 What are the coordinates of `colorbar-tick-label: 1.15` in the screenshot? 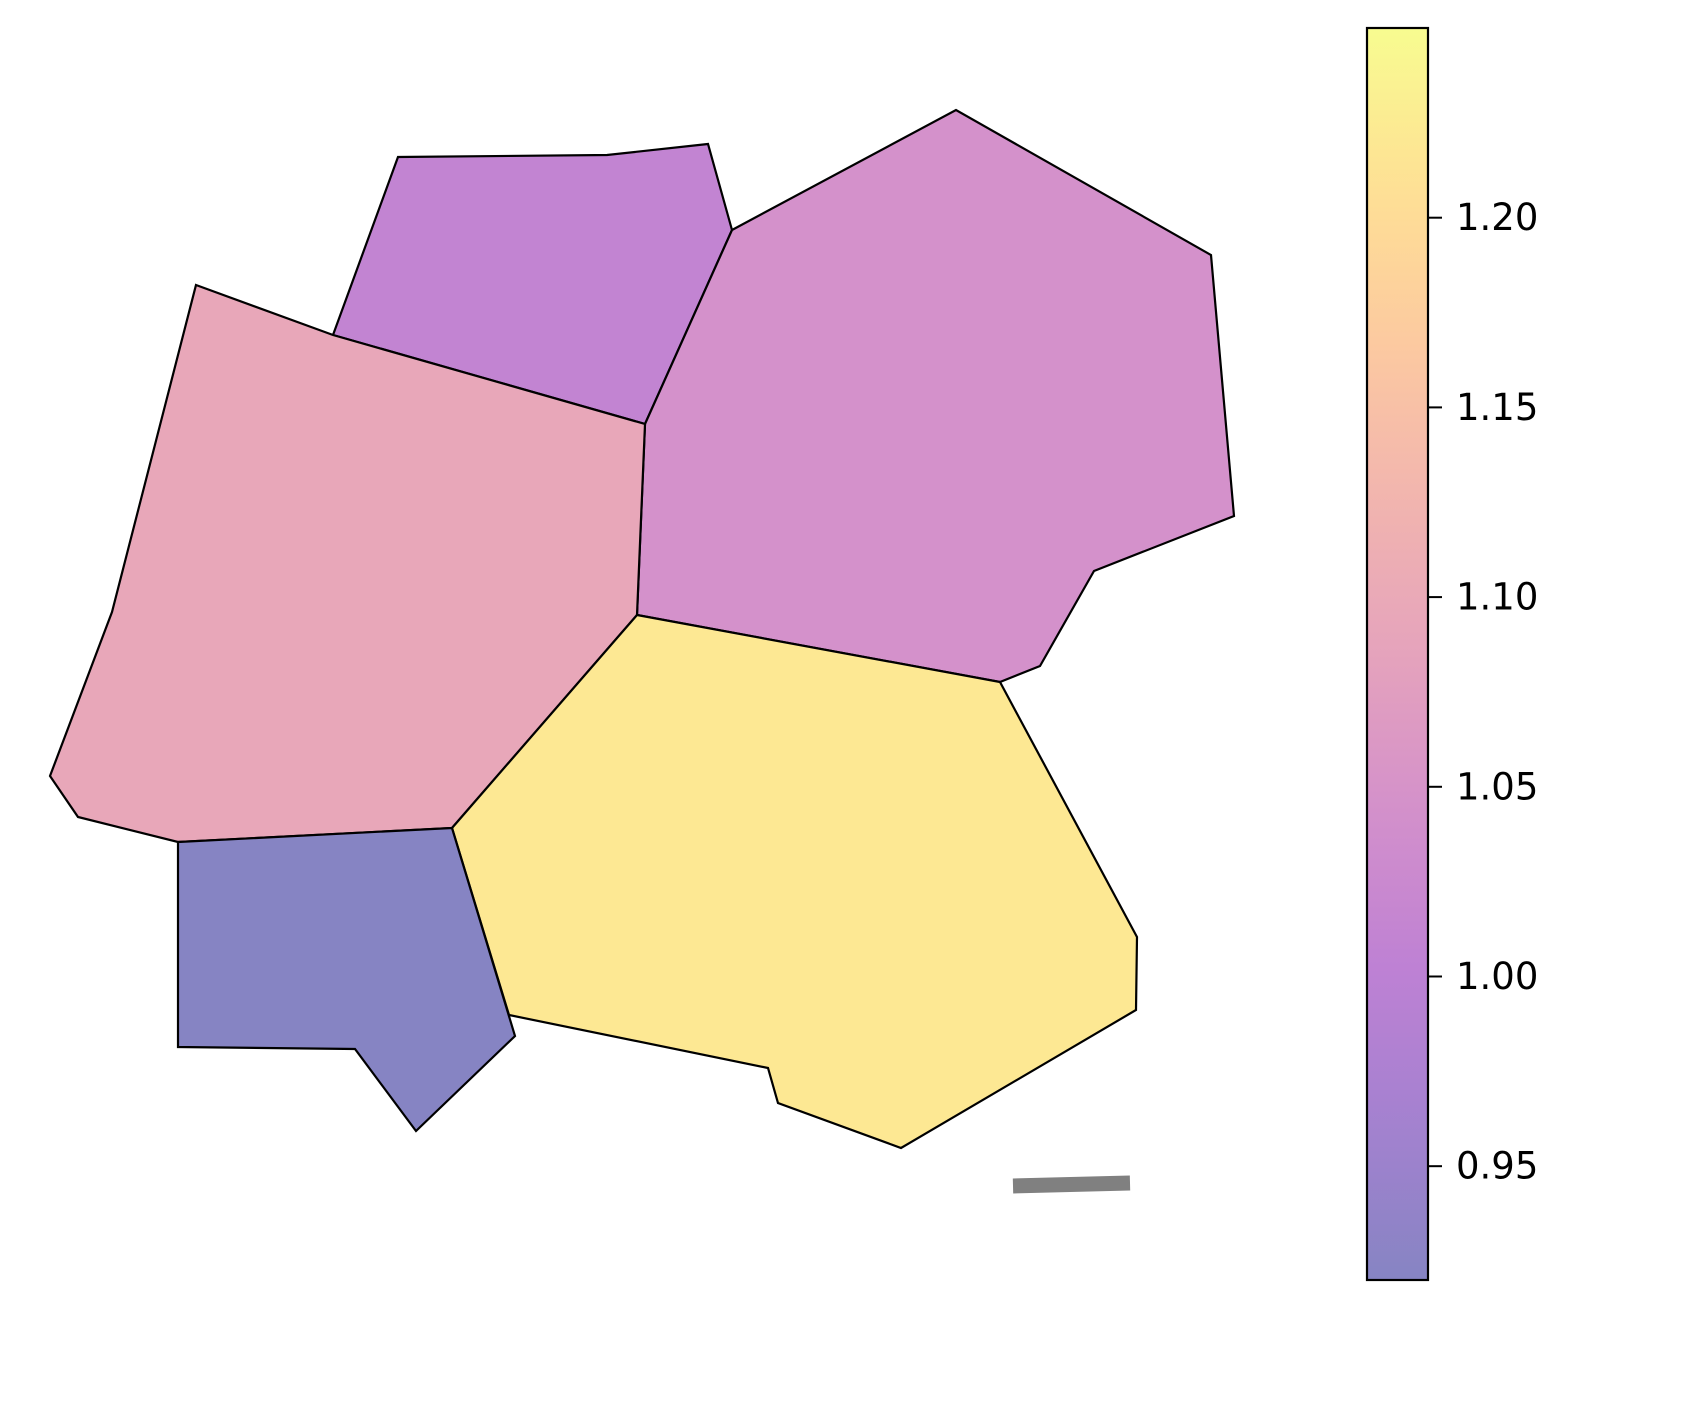 It's located at (1497, 407).